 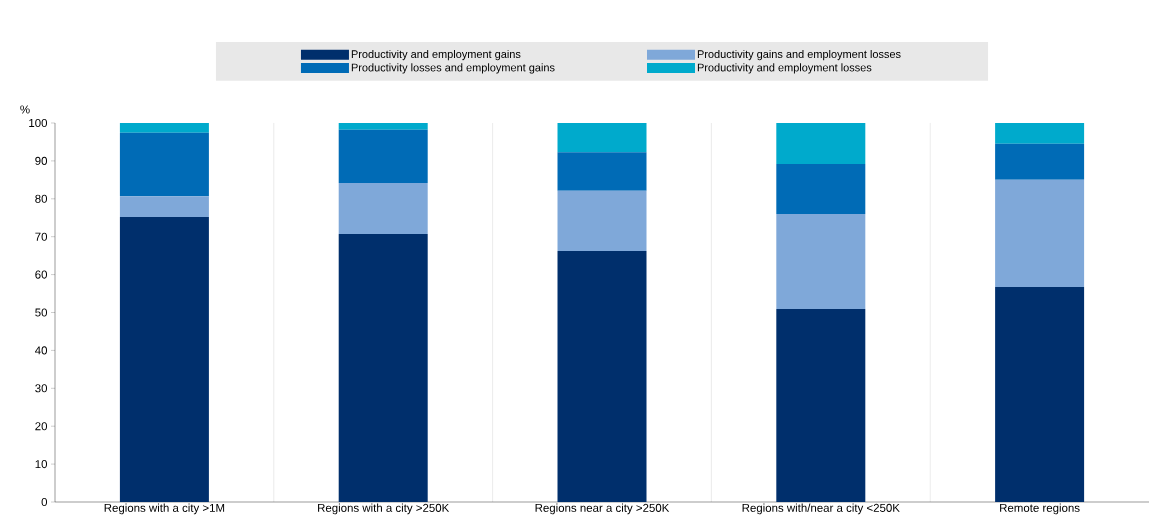 I want to click on legend-label: Productivity gains and employment losses, so click(x=799, y=55).